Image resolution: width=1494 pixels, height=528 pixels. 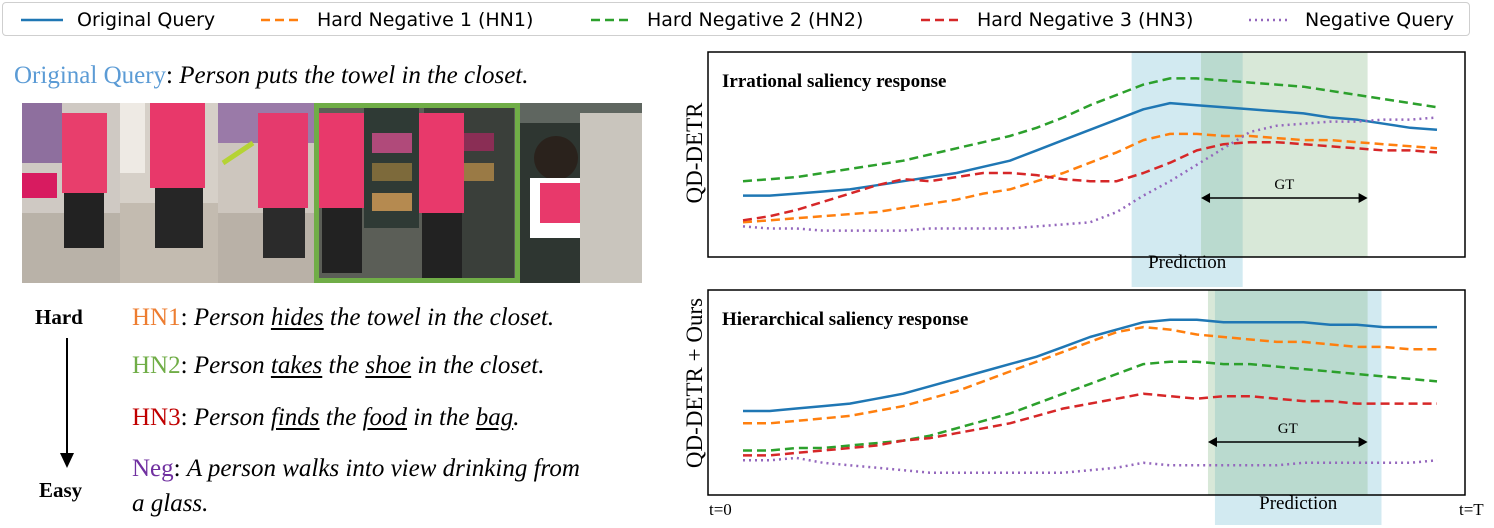 I want to click on neg-text-line2: a glass., so click(x=170, y=503).